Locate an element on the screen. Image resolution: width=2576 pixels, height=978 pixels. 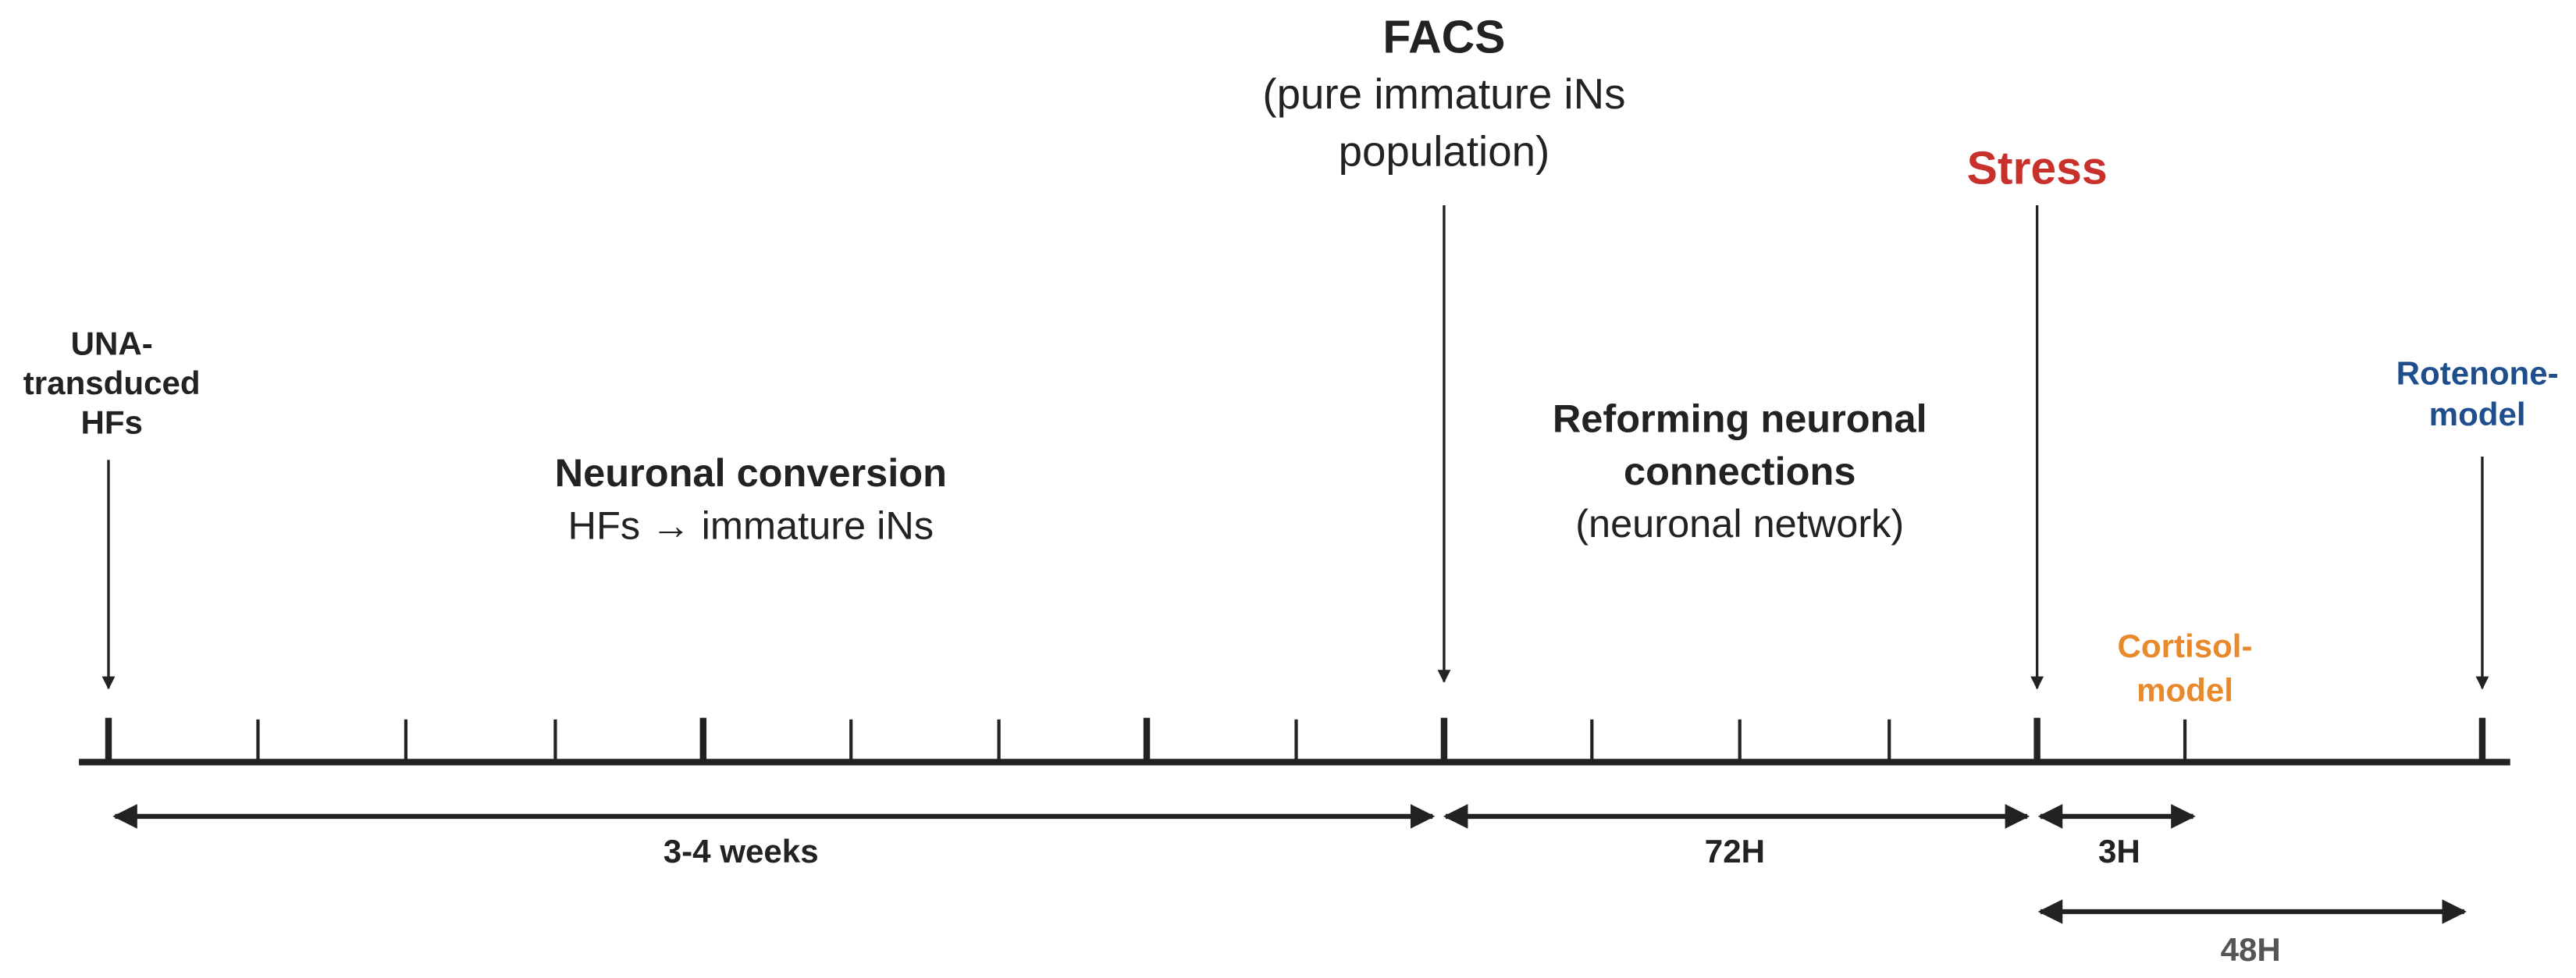
ticks is located at coordinates (1295, 740).